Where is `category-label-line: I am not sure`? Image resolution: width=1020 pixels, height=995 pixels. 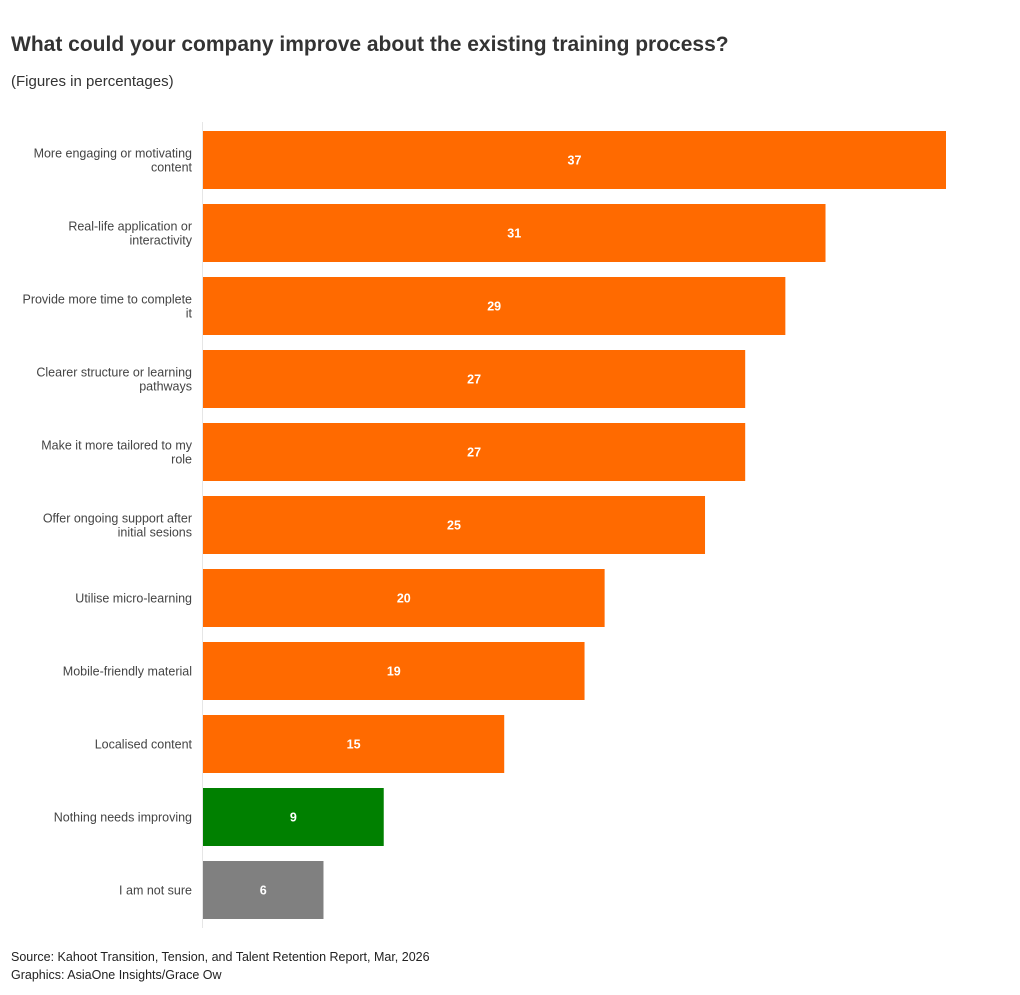
category-label-line: I am not sure is located at coordinates (155, 891).